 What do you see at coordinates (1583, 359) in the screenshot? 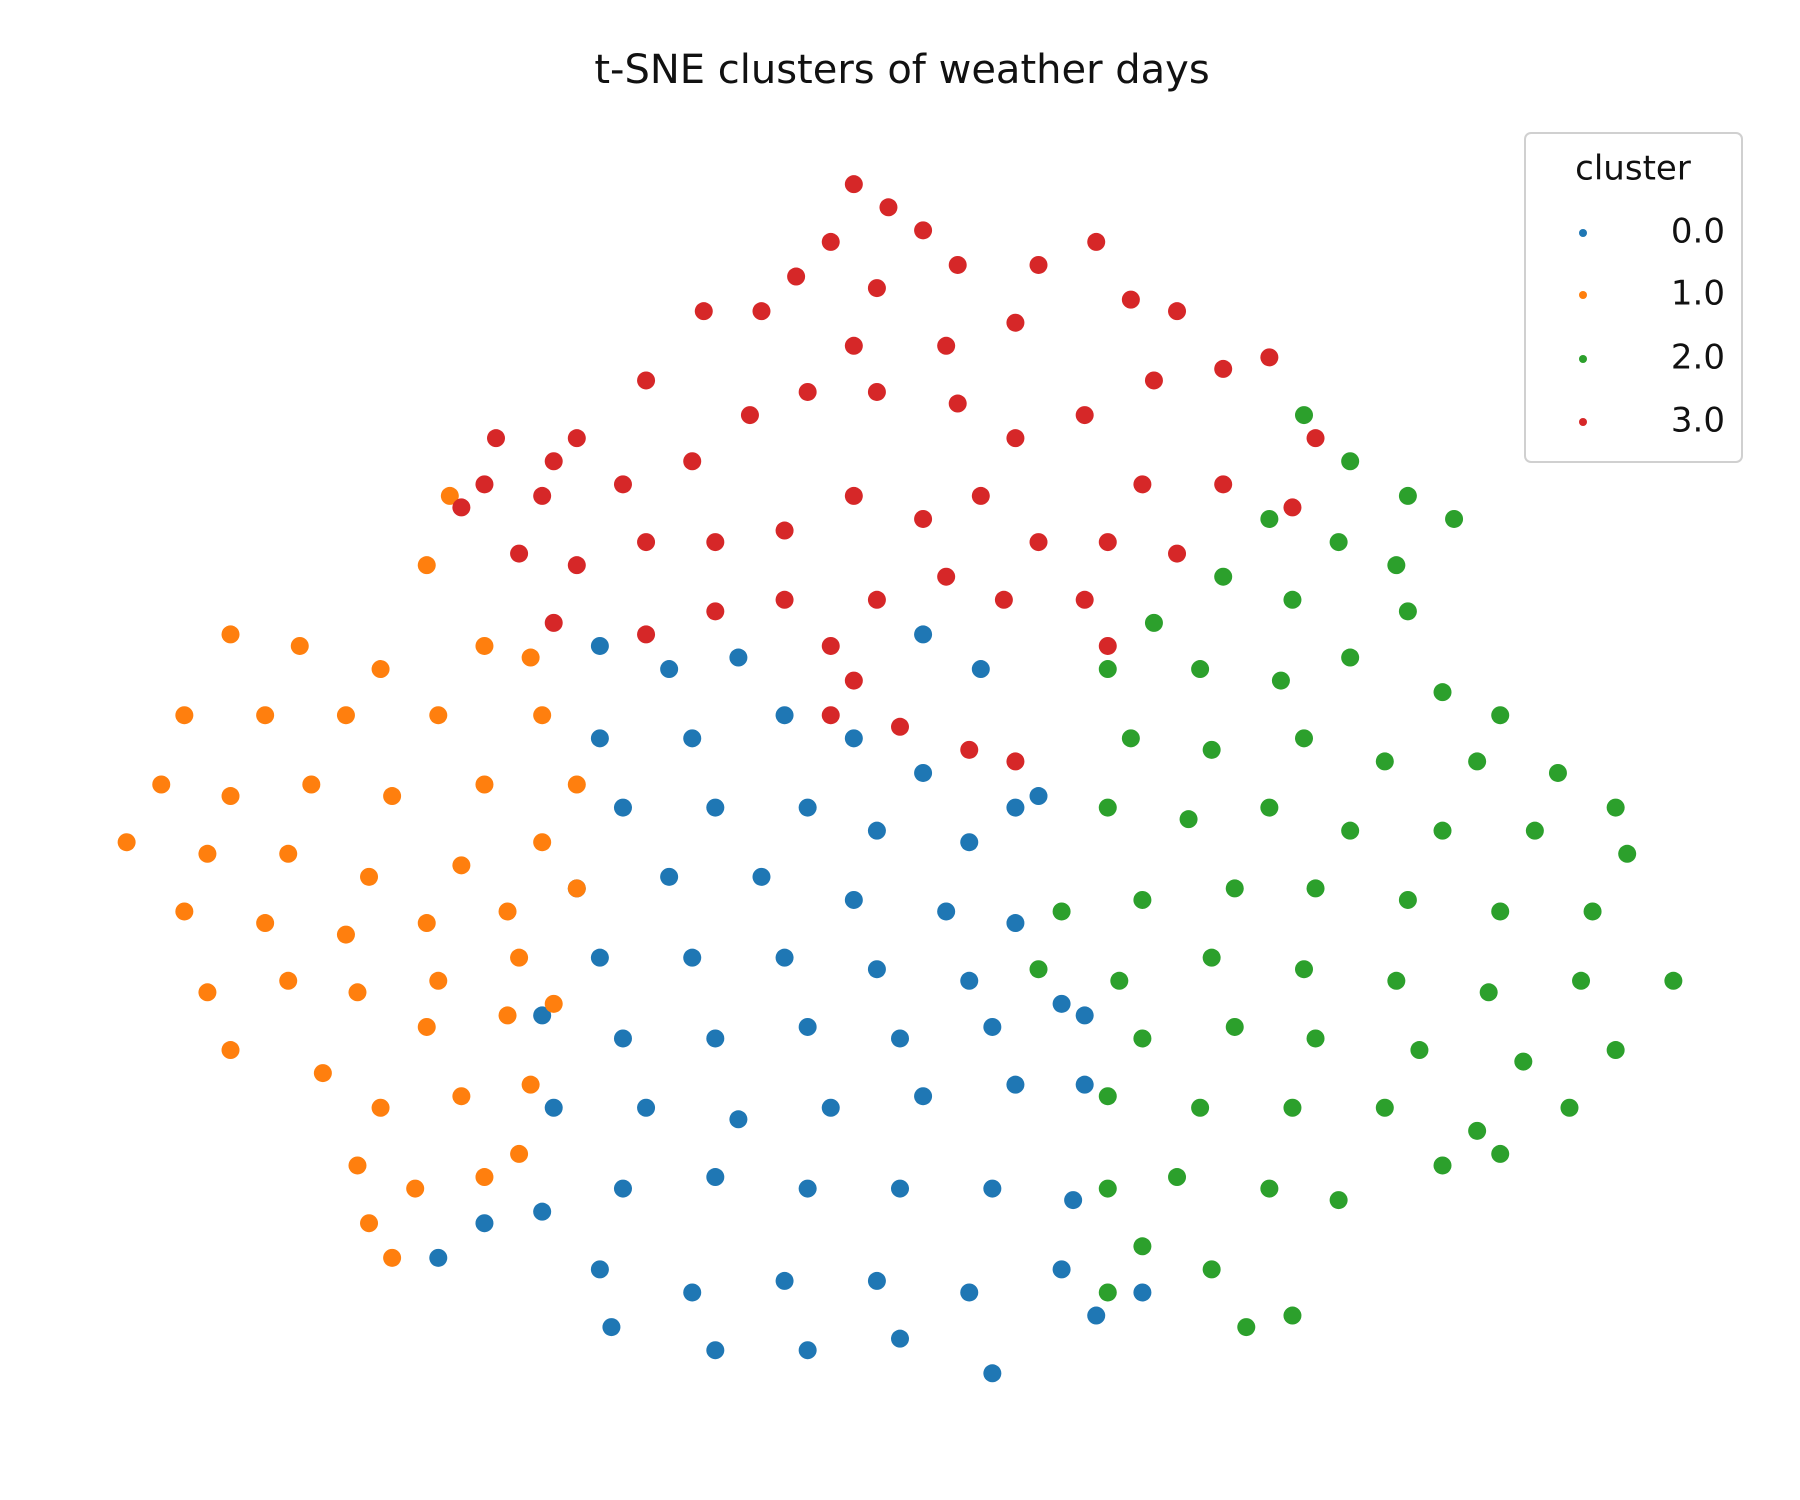
I see `legend-marker` at bounding box center [1583, 359].